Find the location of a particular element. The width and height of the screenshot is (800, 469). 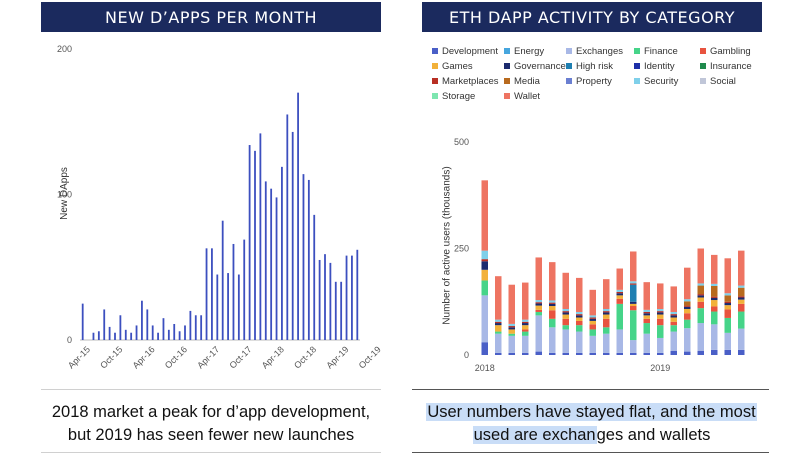

legend-item: Wallet is located at coordinates (535, 96).